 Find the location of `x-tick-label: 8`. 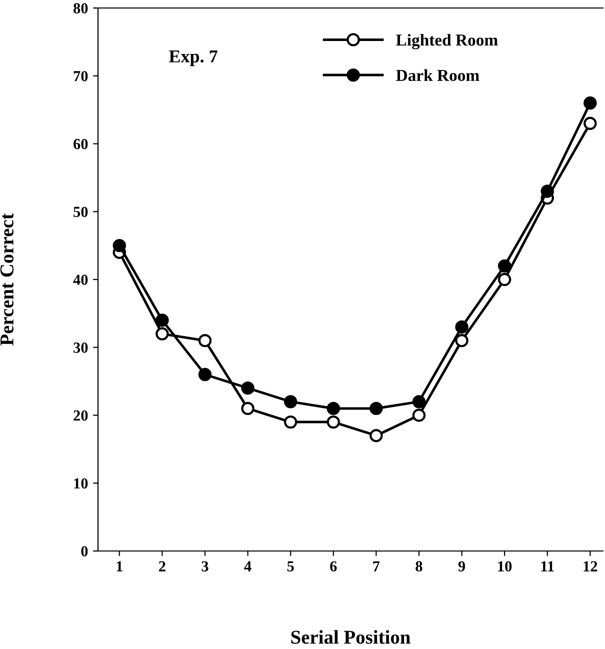

x-tick-label: 8 is located at coordinates (419, 566).